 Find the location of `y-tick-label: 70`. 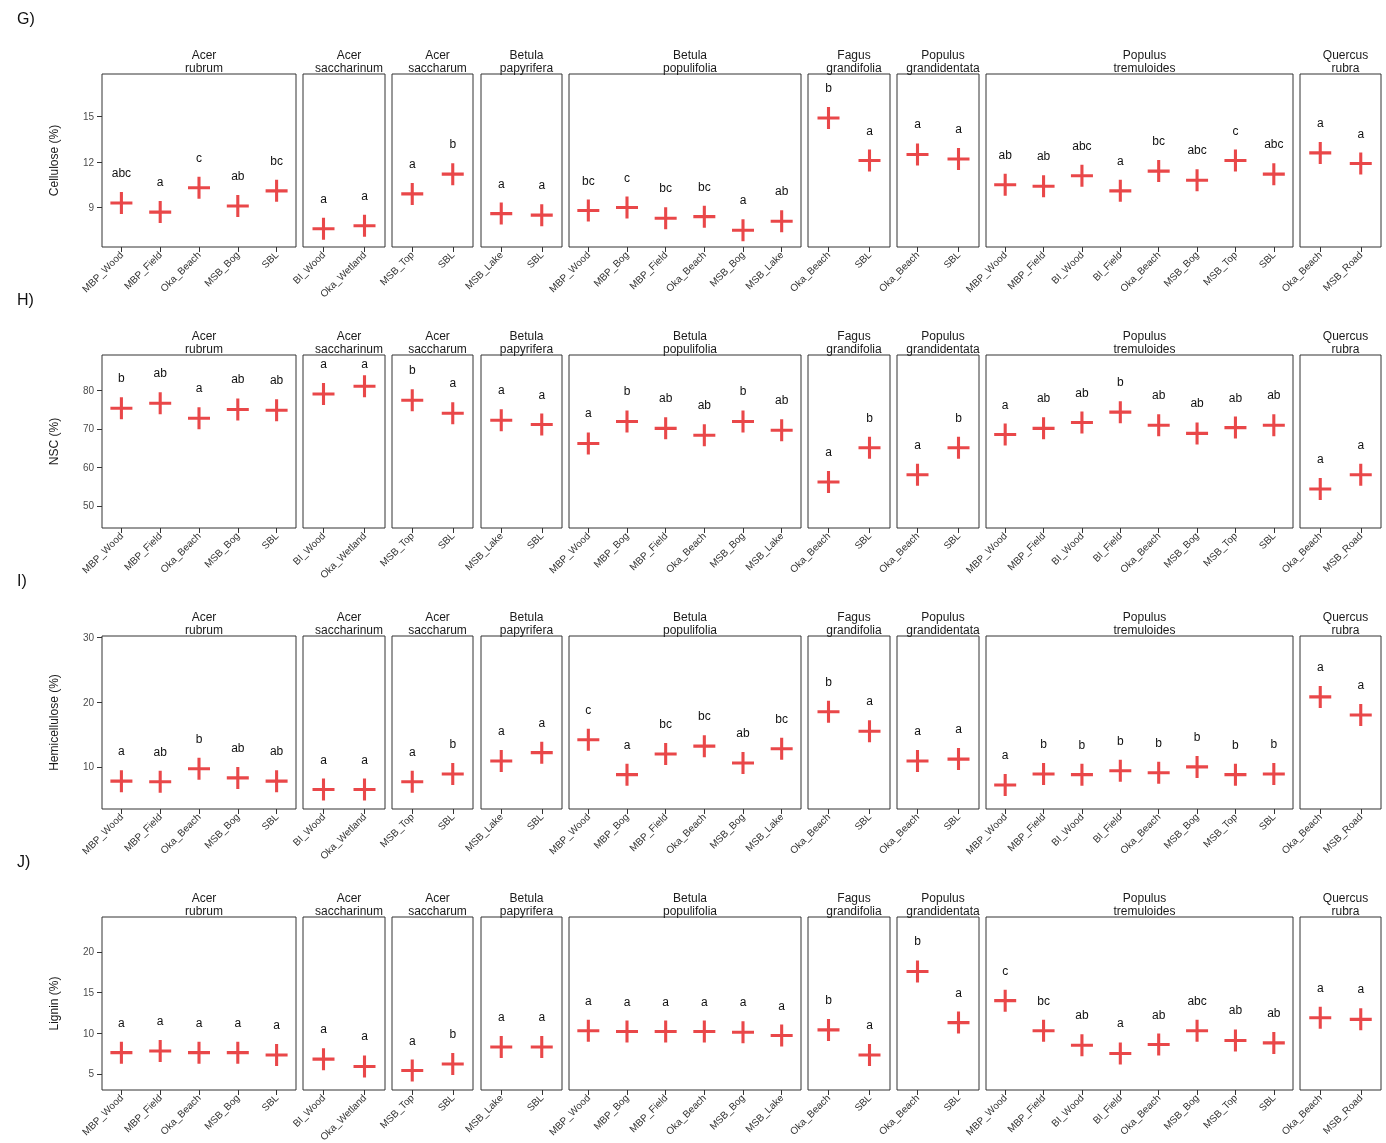

y-tick-label: 70 is located at coordinates (88, 429).